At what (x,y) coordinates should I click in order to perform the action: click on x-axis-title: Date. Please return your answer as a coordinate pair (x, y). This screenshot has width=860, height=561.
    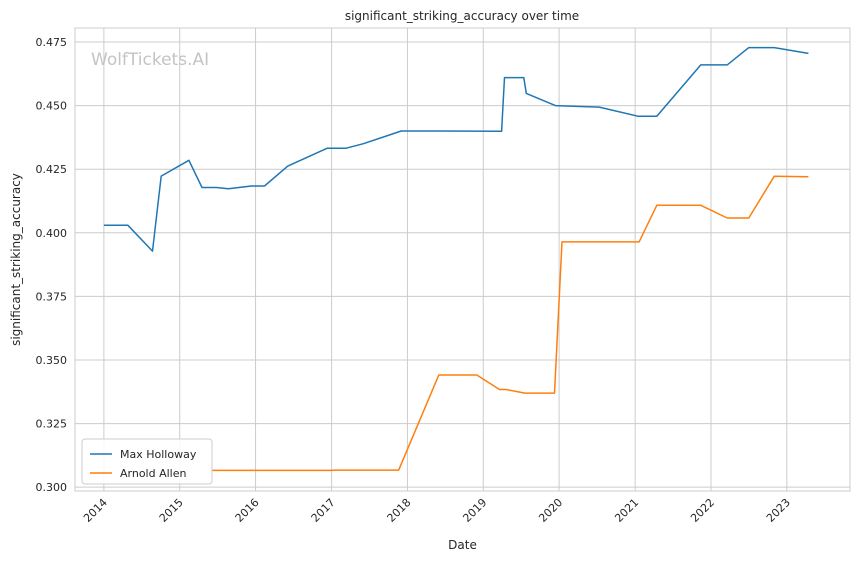
    Looking at the image, I should click on (462, 545).